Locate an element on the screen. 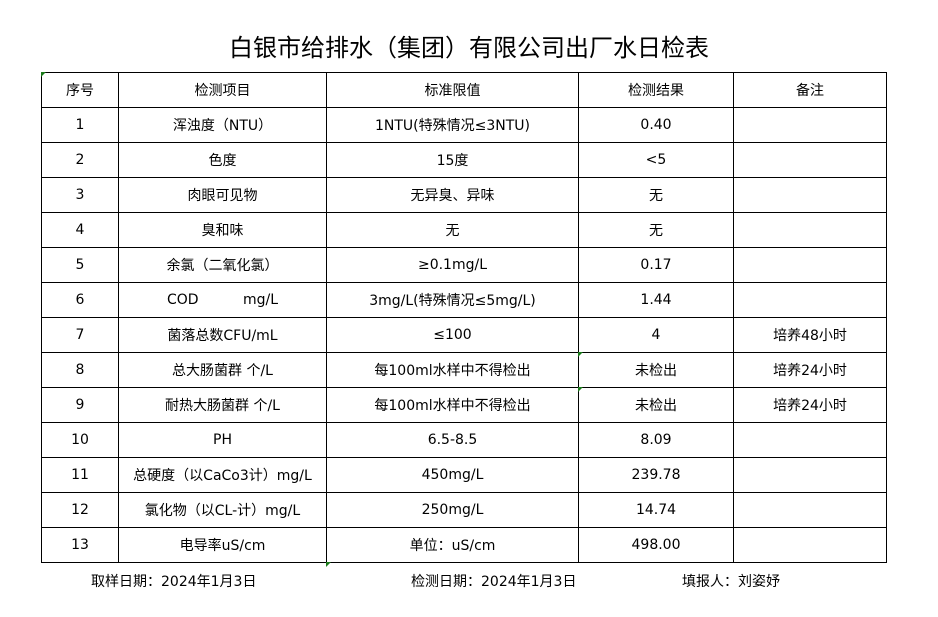 This screenshot has height=617, width=938. table-row: 3 肉眼可见物 无异臭、异味无 is located at coordinates (464, 195).